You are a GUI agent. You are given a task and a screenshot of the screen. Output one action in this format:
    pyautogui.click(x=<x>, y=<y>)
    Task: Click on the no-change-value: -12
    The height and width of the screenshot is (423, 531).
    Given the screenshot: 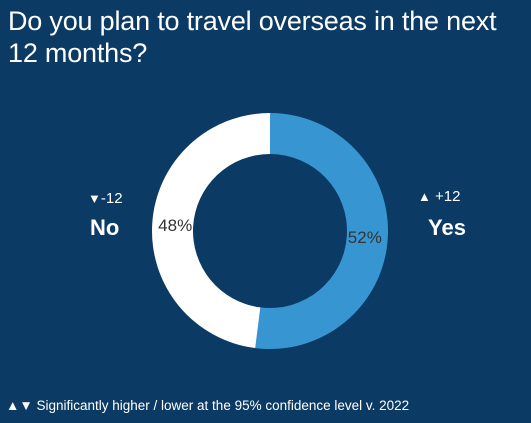 What is the action you would take?
    pyautogui.click(x=111, y=198)
    